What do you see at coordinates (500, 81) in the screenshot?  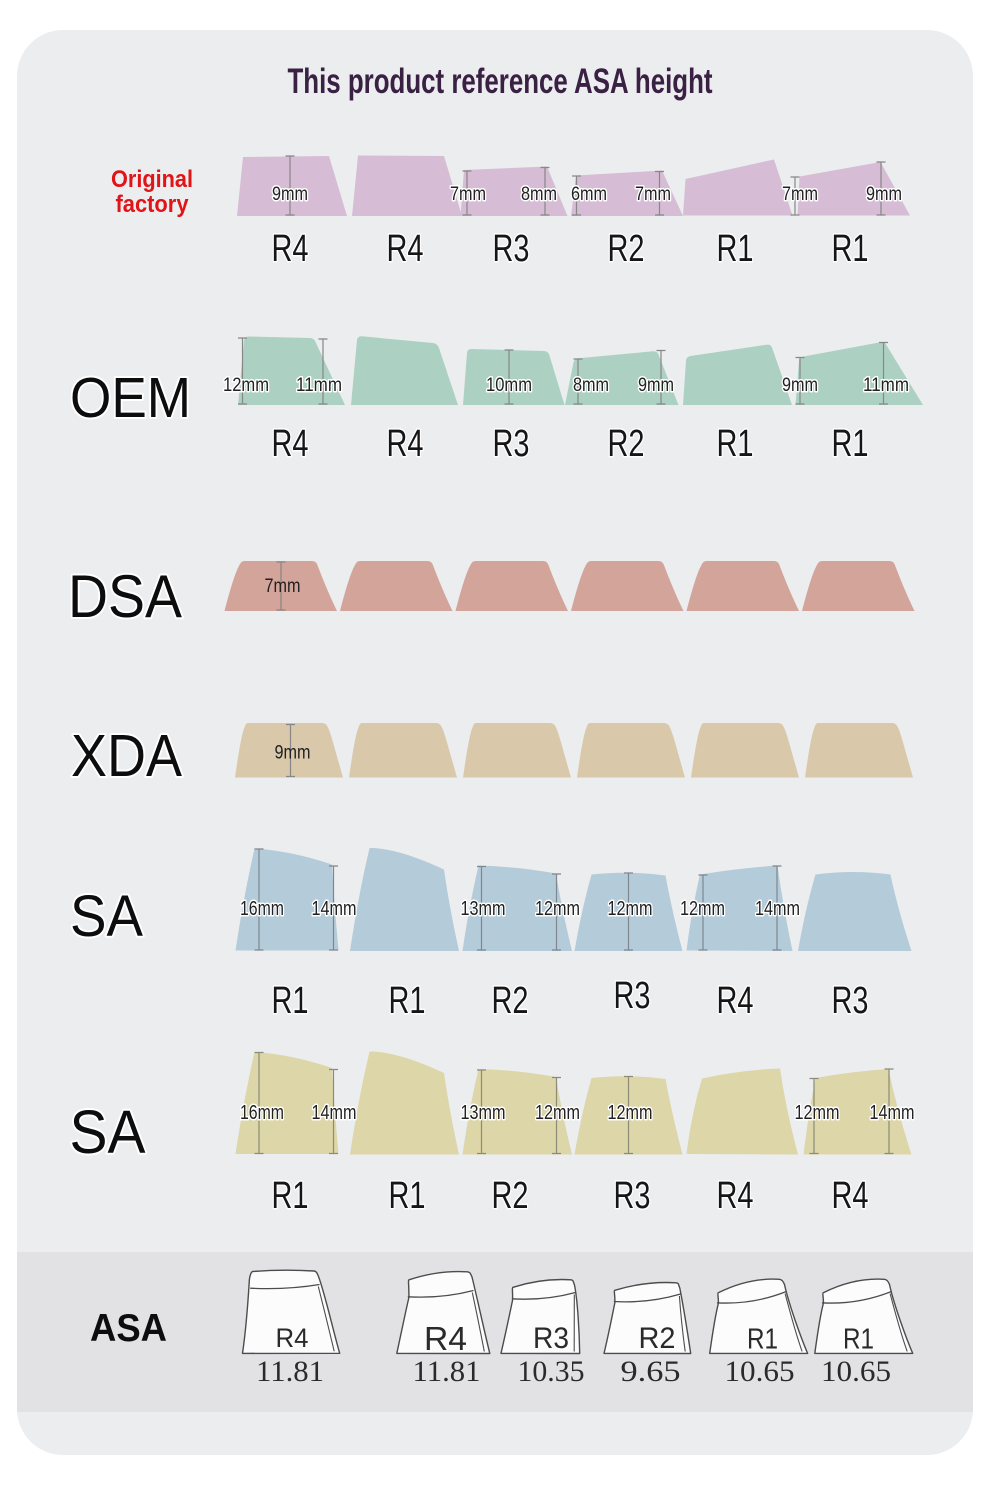 I see `svg-text:This product reference ASA hei: This product reference ASA height` at bounding box center [500, 81].